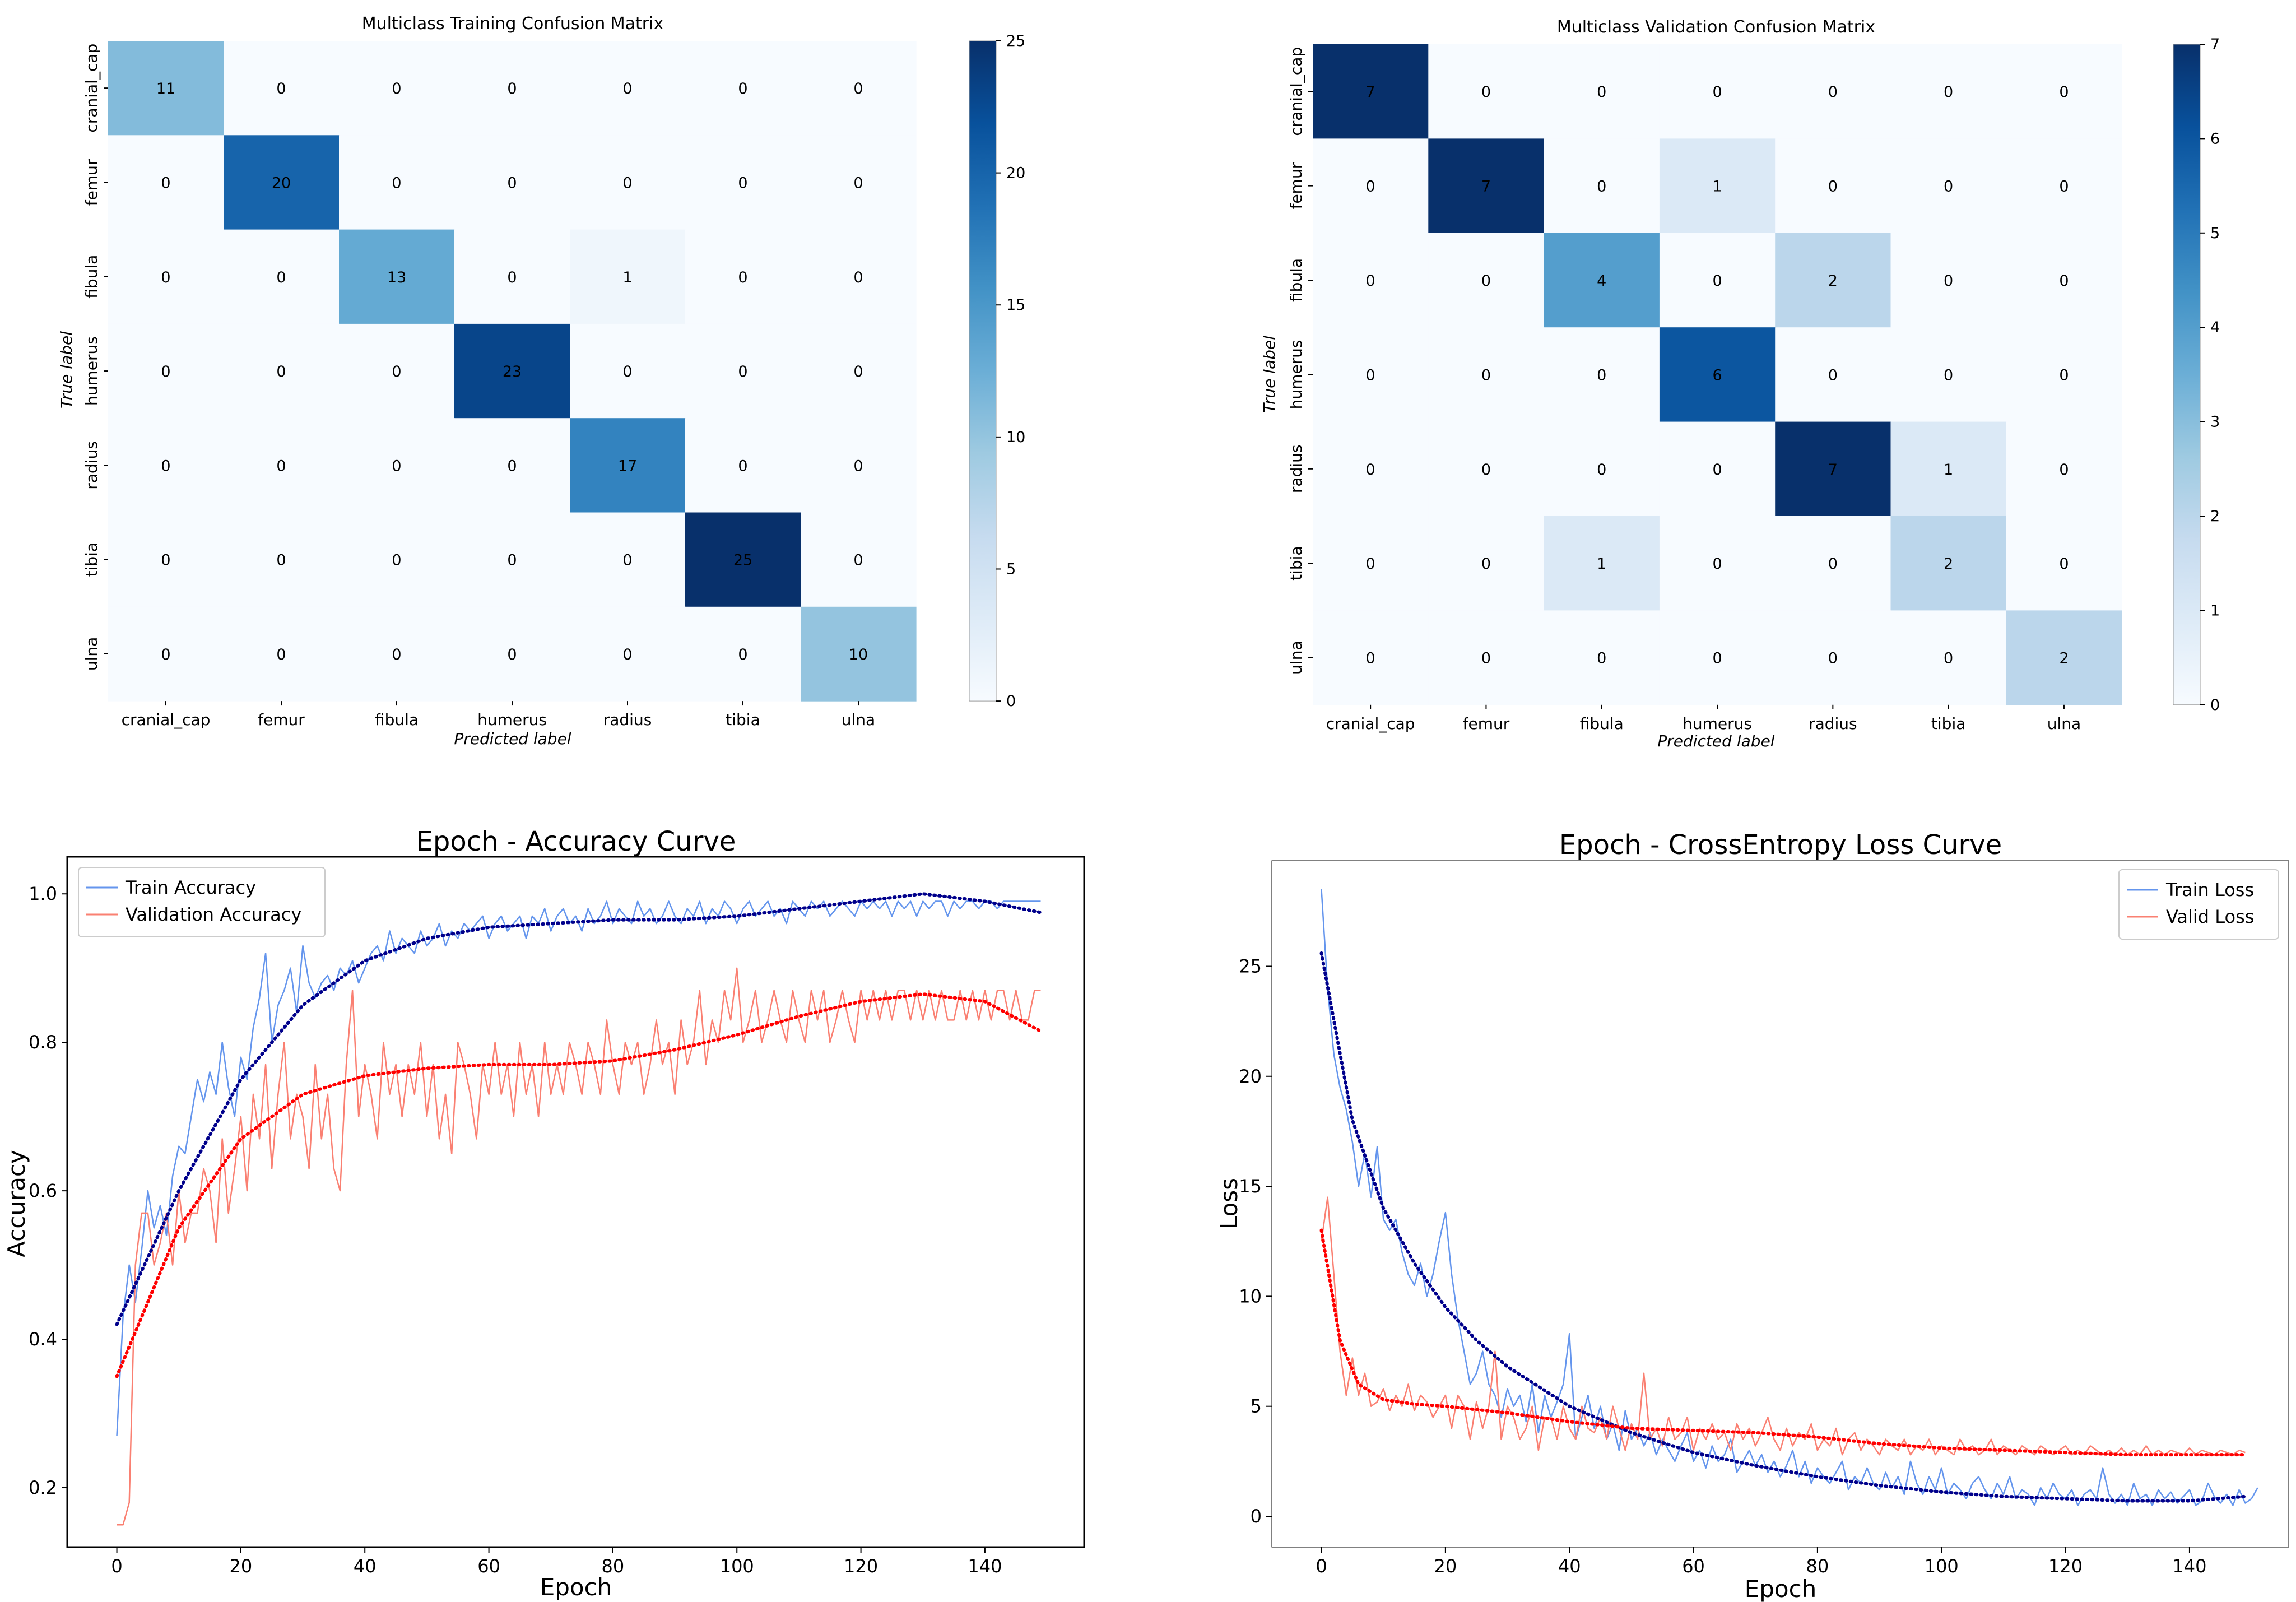  I want to click on cell-value: 10, so click(858, 654).